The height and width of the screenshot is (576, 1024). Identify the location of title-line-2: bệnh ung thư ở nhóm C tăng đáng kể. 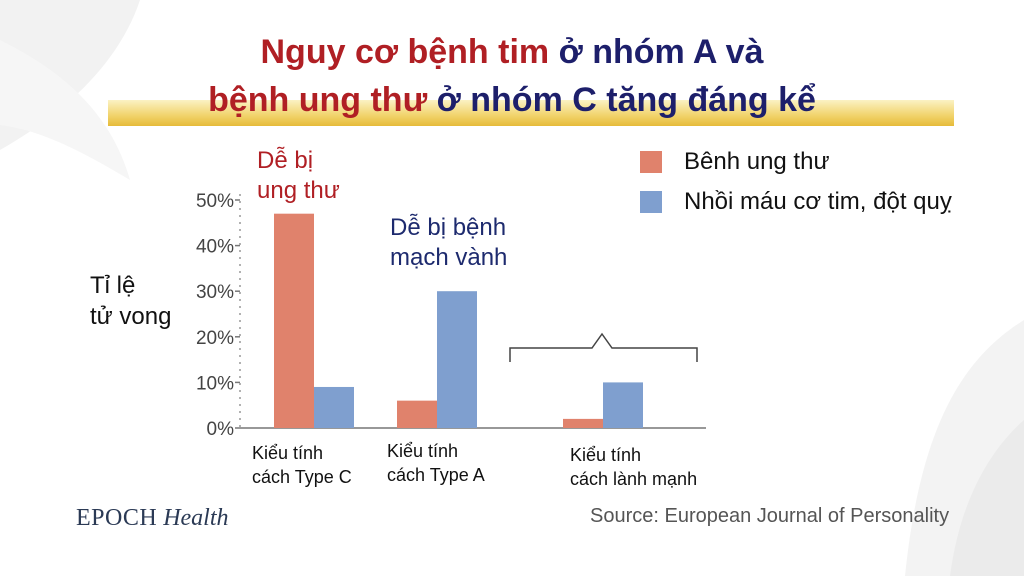
(512, 100).